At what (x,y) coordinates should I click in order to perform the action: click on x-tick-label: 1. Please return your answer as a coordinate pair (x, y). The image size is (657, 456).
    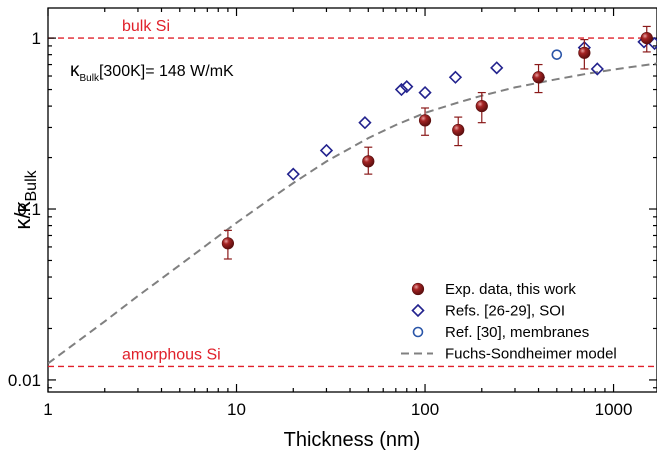
    Looking at the image, I should click on (47, 409).